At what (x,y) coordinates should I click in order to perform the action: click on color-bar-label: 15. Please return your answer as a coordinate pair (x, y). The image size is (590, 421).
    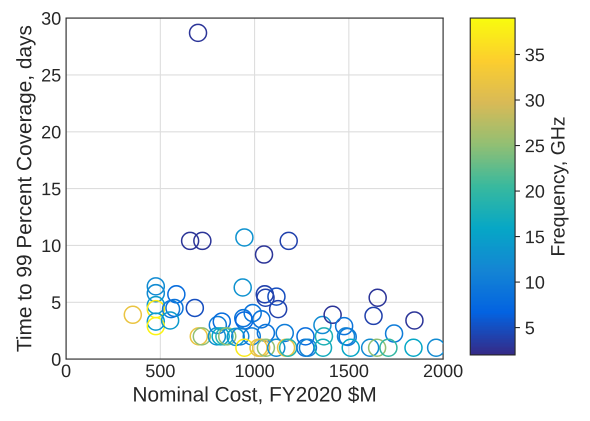
    Looking at the image, I should click on (535, 237).